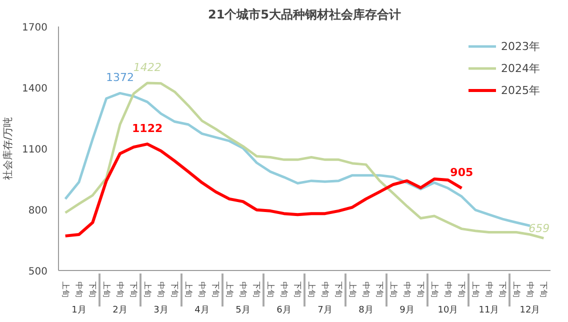 This screenshot has height=322, width=568. I want to click on text: 4月, so click(202, 311).